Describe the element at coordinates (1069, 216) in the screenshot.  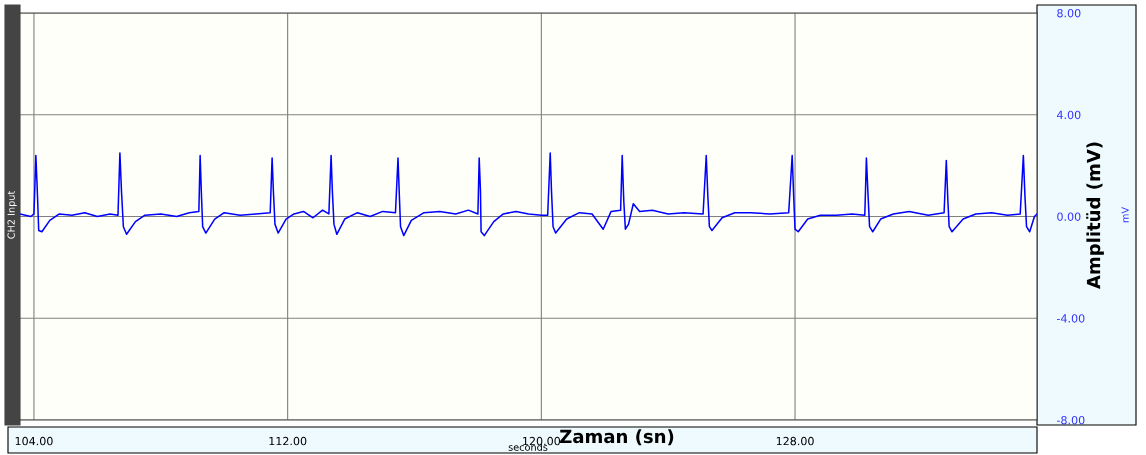
I see `y-tick-label: 0.00` at that location.